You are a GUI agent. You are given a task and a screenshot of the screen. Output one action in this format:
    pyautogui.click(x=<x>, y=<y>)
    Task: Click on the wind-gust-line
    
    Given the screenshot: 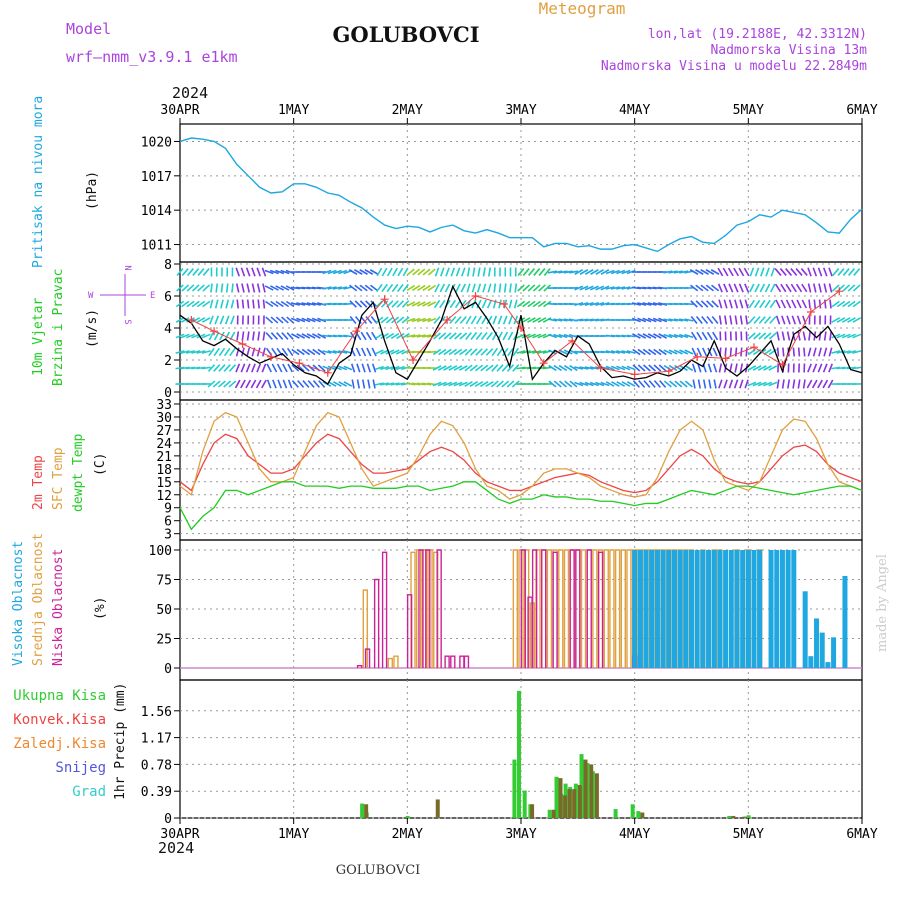 What is the action you would take?
    pyautogui.click(x=515, y=332)
    